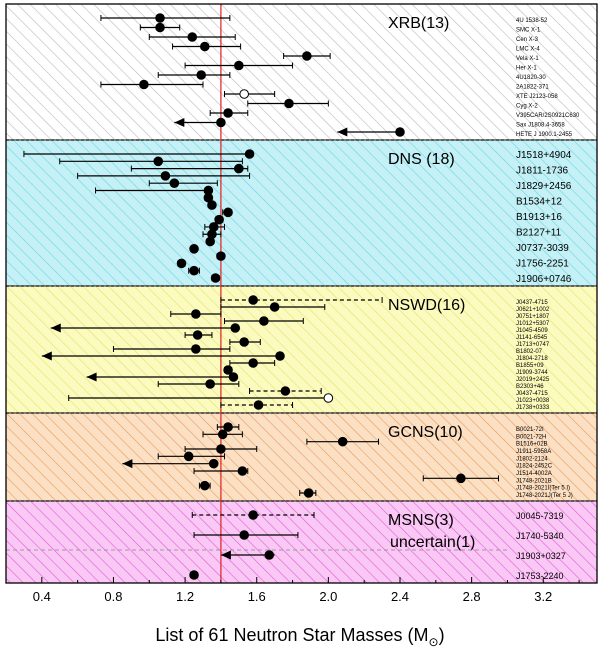 The image size is (600, 652). I want to click on panel-label: XRB(13), so click(418, 23).